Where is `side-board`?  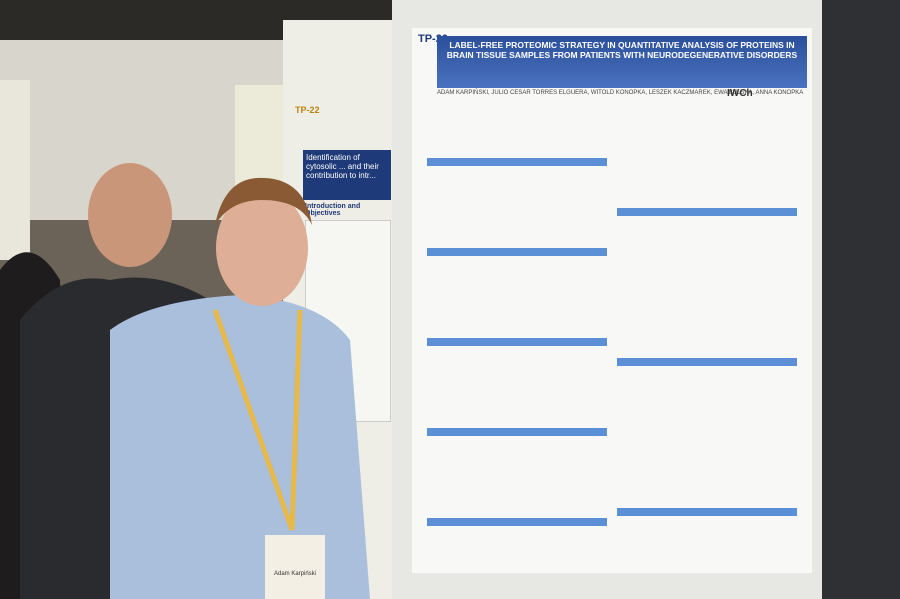
side-board is located at coordinates (15, 170).